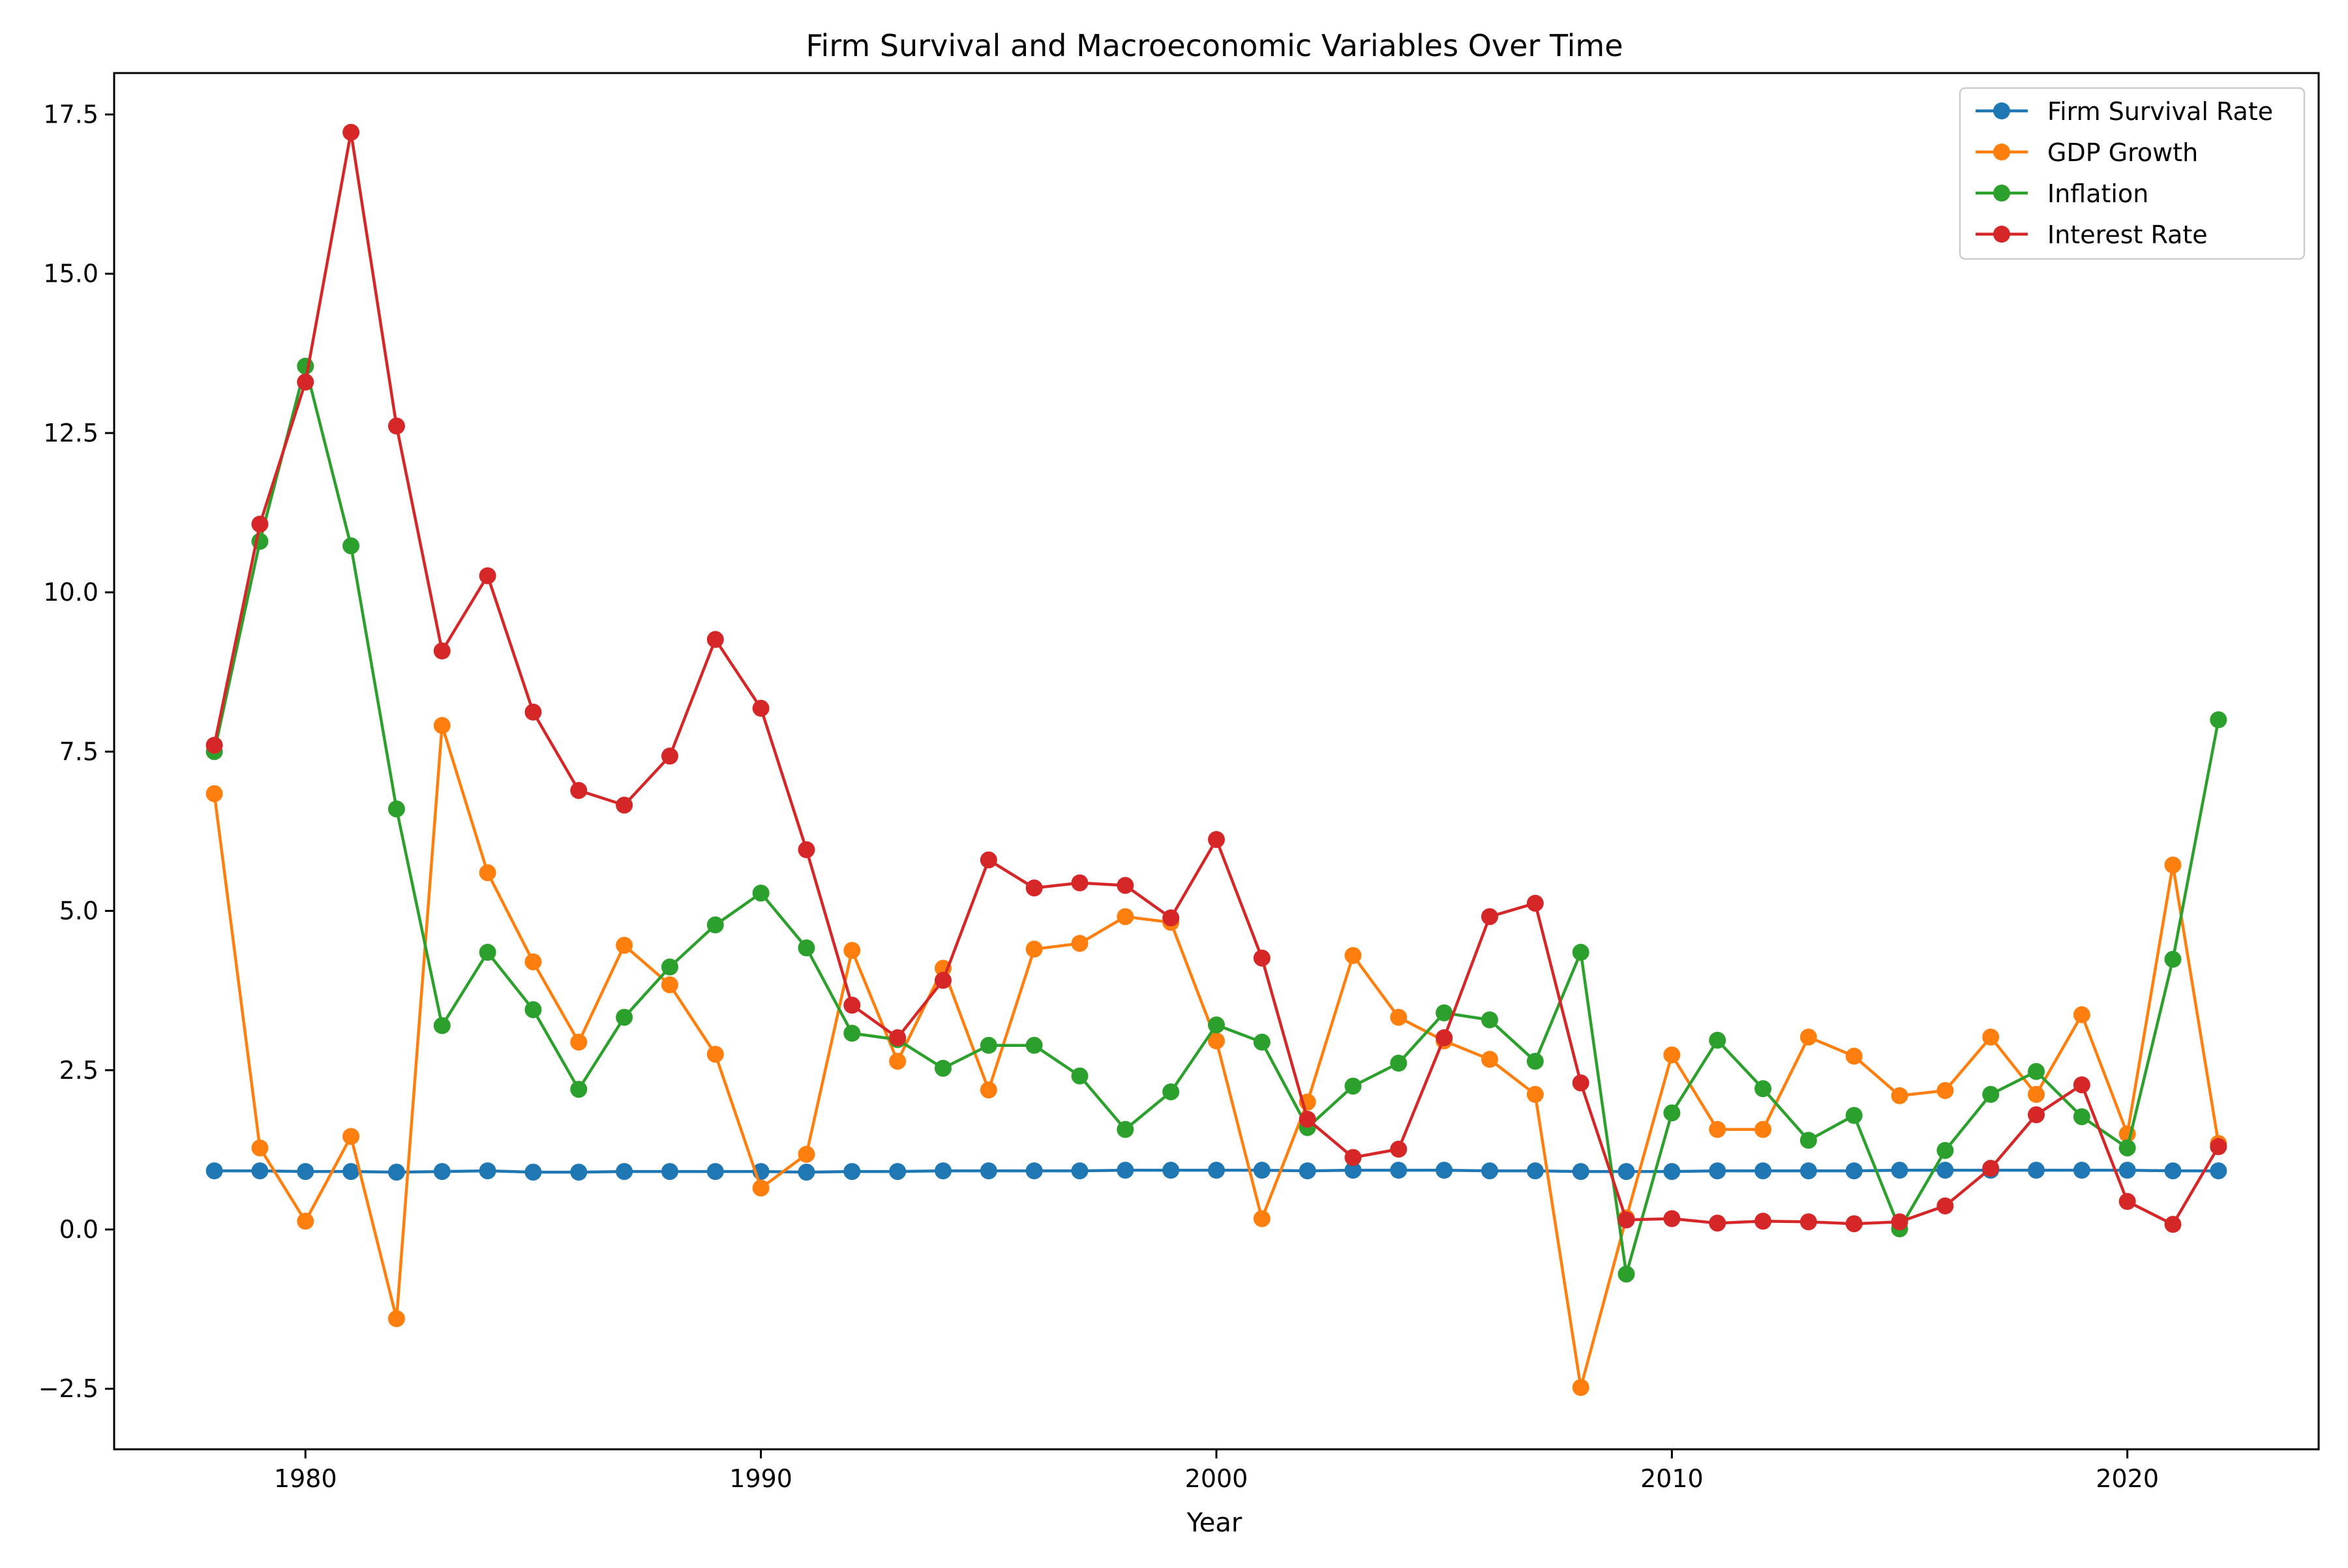  Describe the element at coordinates (305, 1478) in the screenshot. I see `x-tick-label: 1980` at that location.